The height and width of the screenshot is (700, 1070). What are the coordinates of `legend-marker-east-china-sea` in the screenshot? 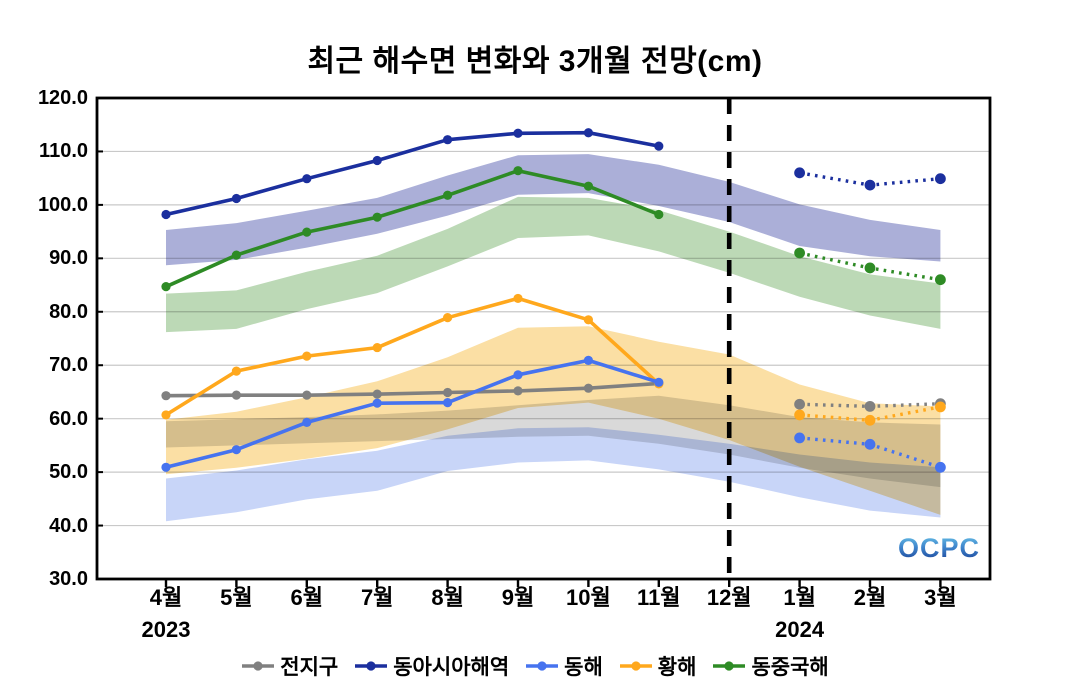 It's located at (729, 666).